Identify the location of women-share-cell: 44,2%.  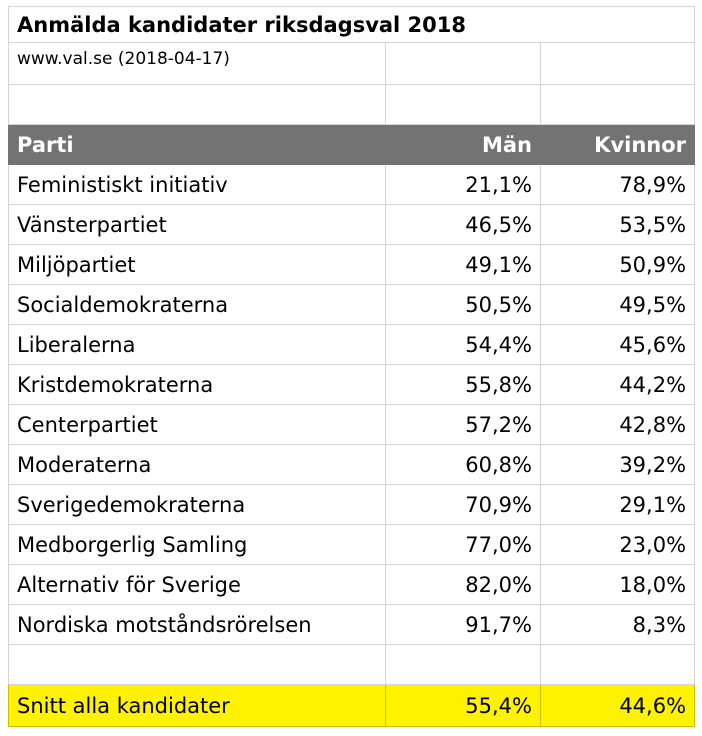
(617, 384).